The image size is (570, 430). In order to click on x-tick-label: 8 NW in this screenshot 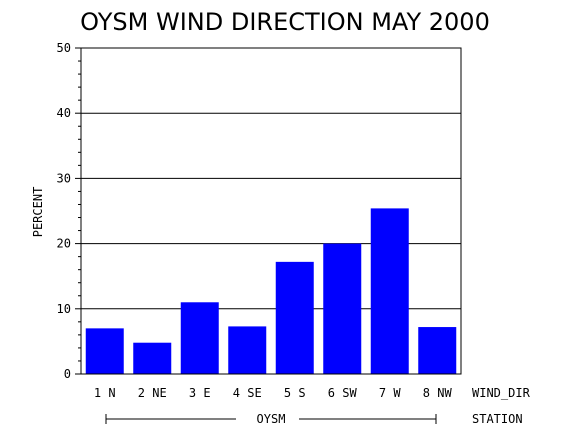, I will do `click(438, 393)`.